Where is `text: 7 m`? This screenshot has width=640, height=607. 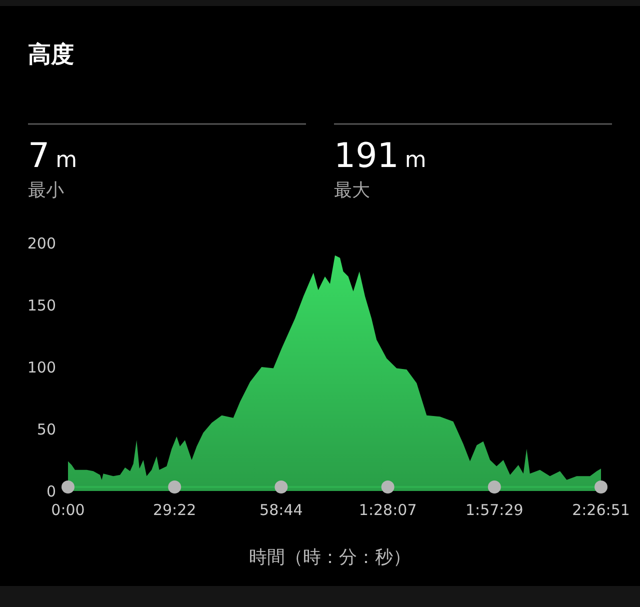 text: 7 m is located at coordinates (53, 156).